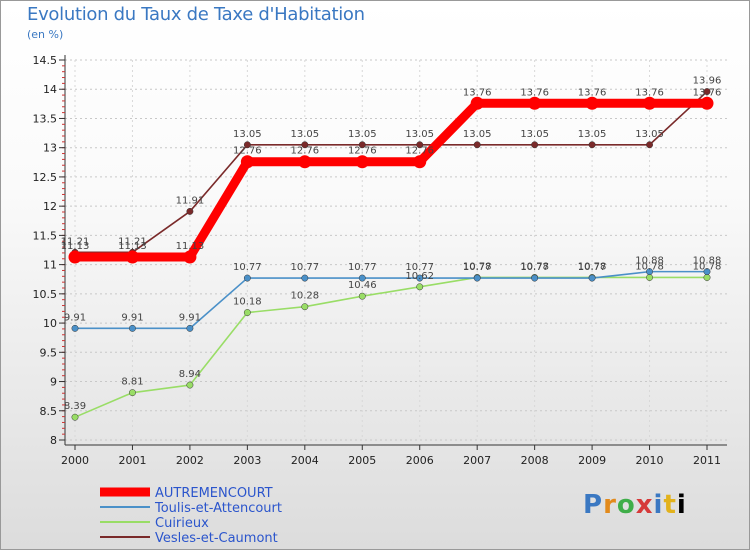 This screenshot has width=750, height=550. I want to click on legend-label: Vesles-et-Caumont, so click(216, 538).